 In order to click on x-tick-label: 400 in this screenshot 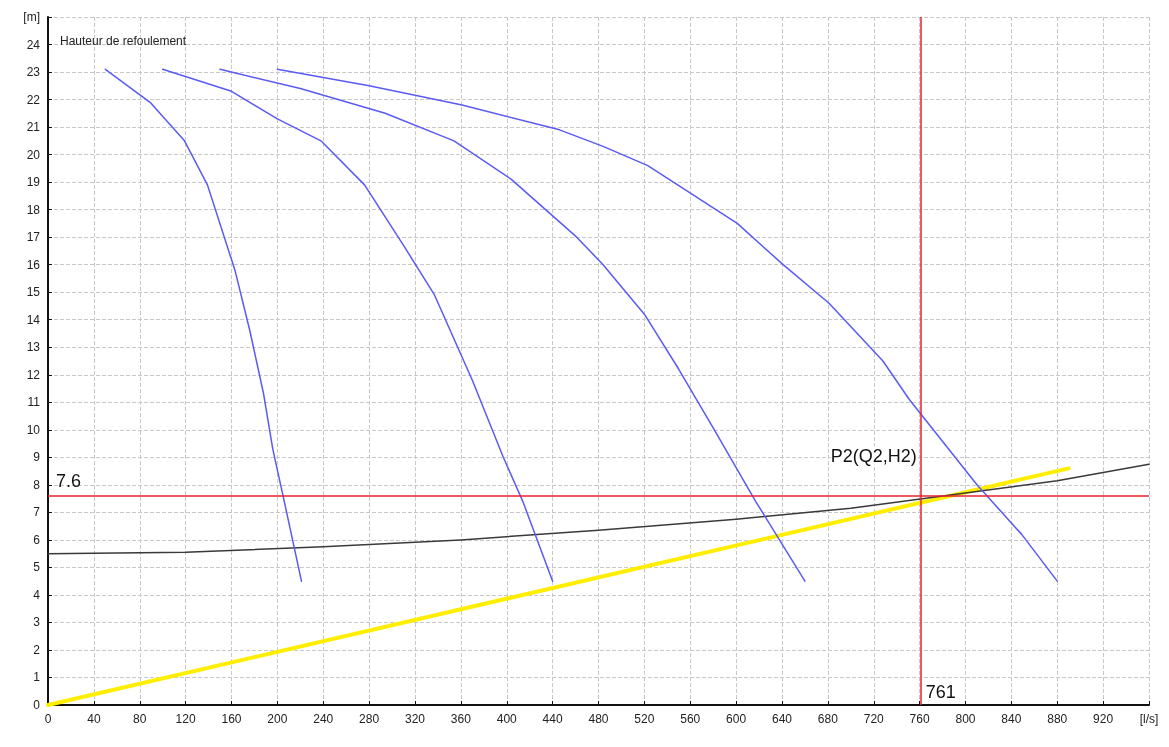, I will do `click(507, 719)`.